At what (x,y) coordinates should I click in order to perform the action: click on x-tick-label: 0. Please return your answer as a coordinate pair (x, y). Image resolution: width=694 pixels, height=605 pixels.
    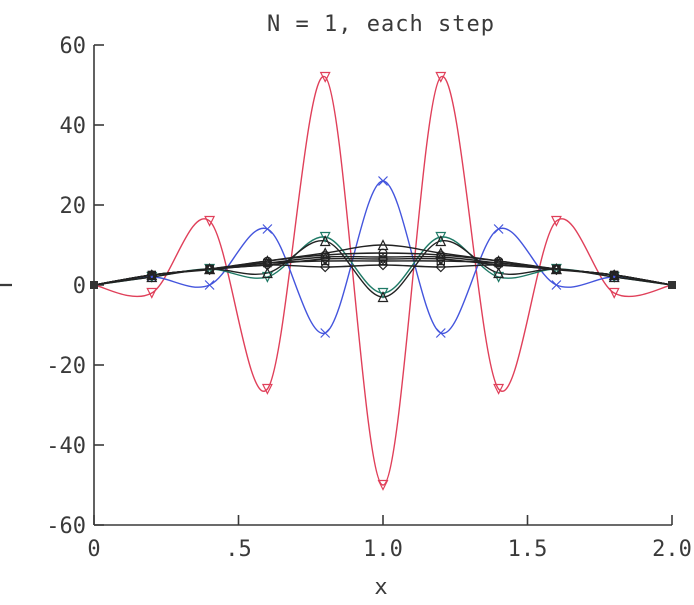
    Looking at the image, I should click on (93, 549).